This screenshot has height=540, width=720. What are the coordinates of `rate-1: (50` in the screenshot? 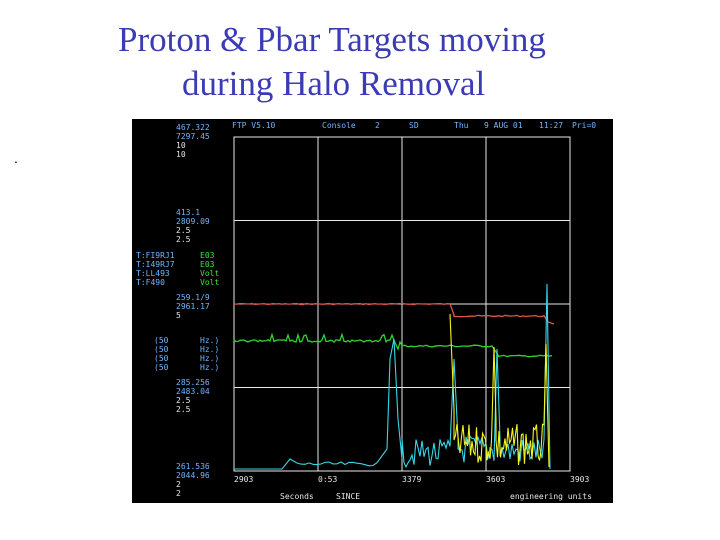 It's located at (161, 349).